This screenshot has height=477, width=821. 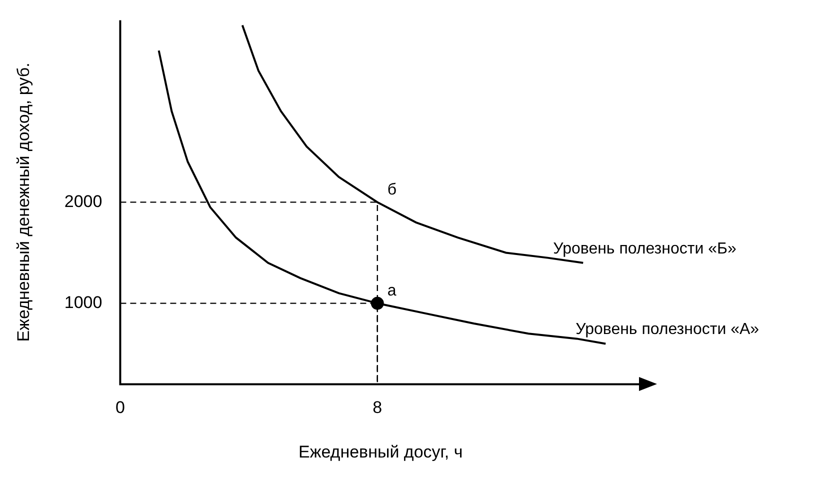 I want to click on series-label: Уровень полезности «А», so click(x=668, y=329).